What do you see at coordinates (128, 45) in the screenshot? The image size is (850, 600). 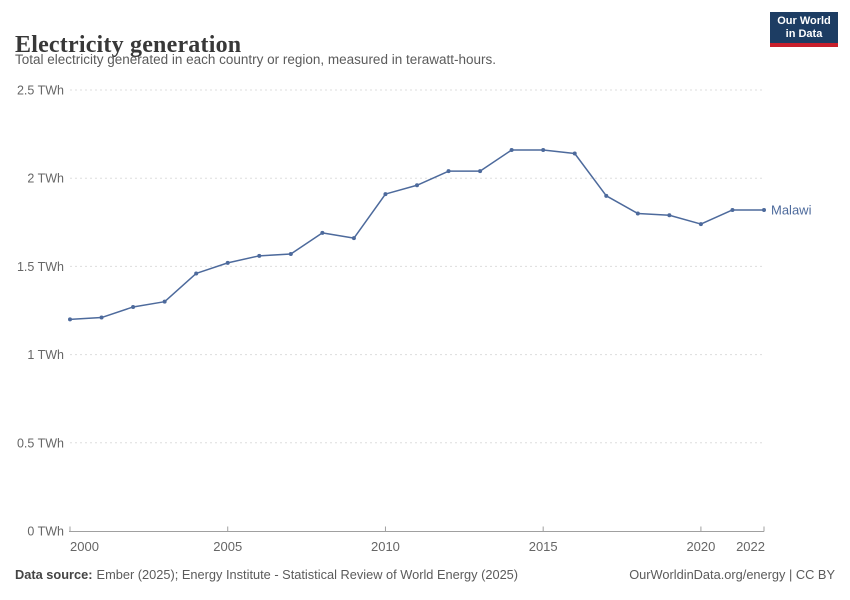 I see `page-title: Electricity generation` at bounding box center [128, 45].